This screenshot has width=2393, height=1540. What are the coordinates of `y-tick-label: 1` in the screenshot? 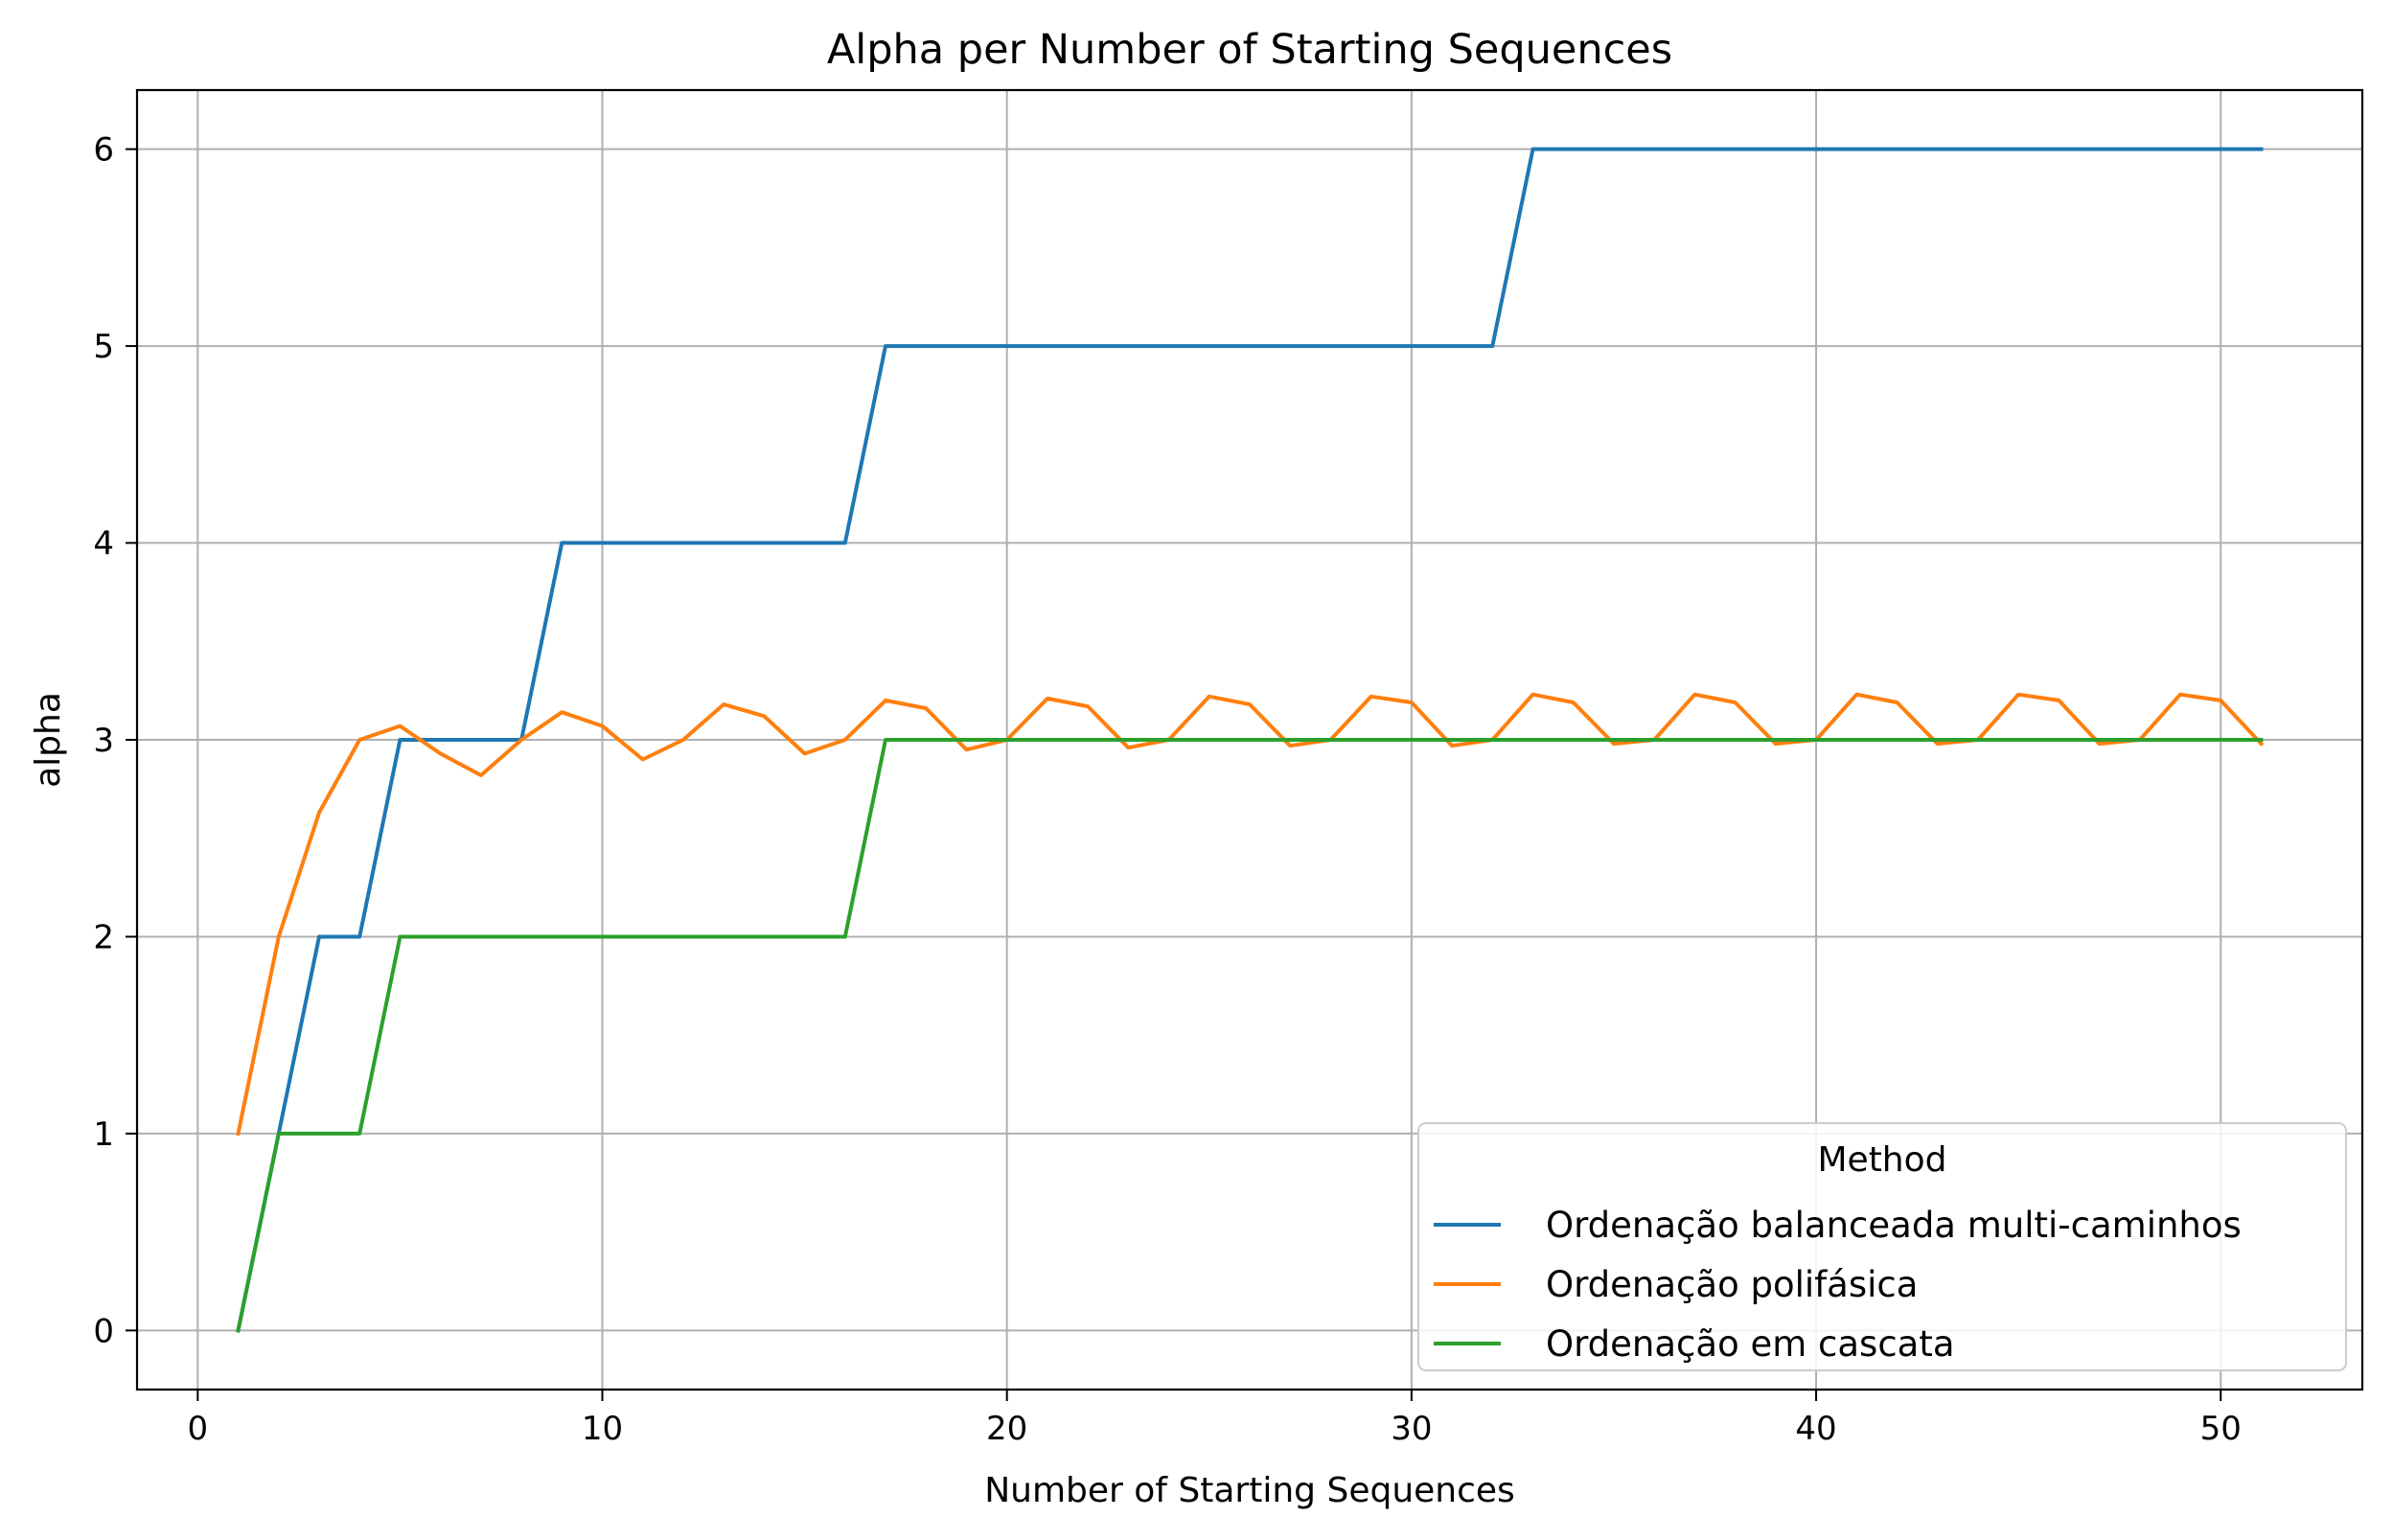 It's located at (103, 1134).